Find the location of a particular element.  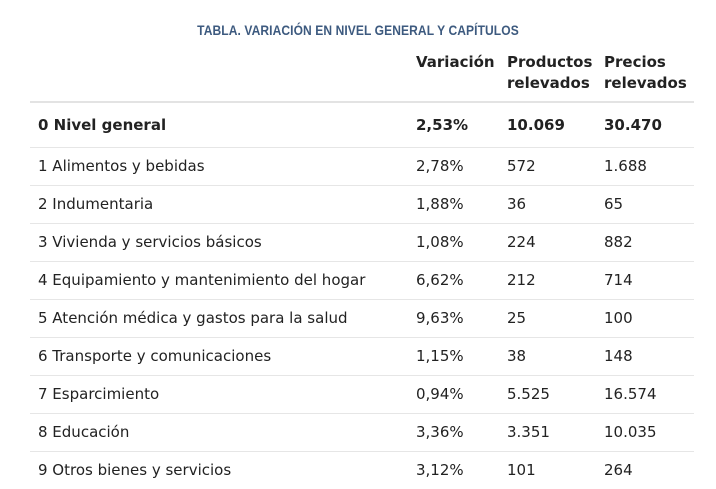

row-precios: 1.688 is located at coordinates (625, 166).